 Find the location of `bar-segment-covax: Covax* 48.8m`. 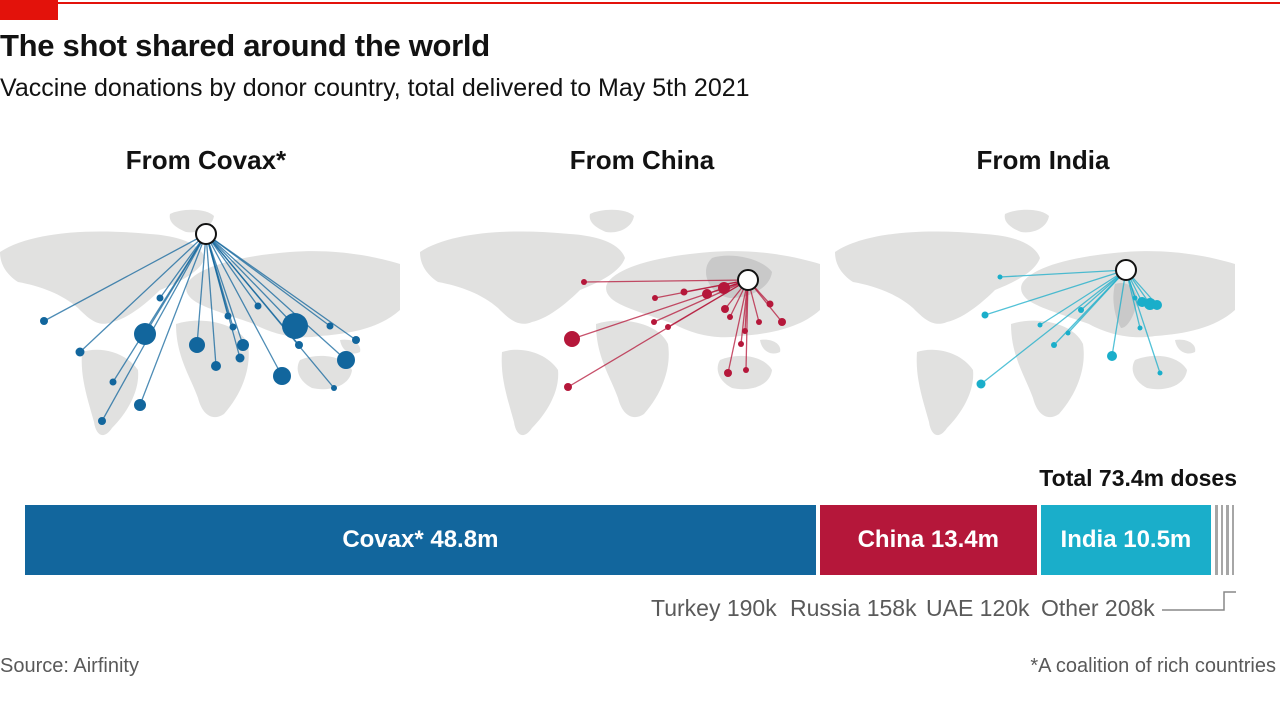

bar-segment-covax: Covax* 48.8m is located at coordinates (420, 540).